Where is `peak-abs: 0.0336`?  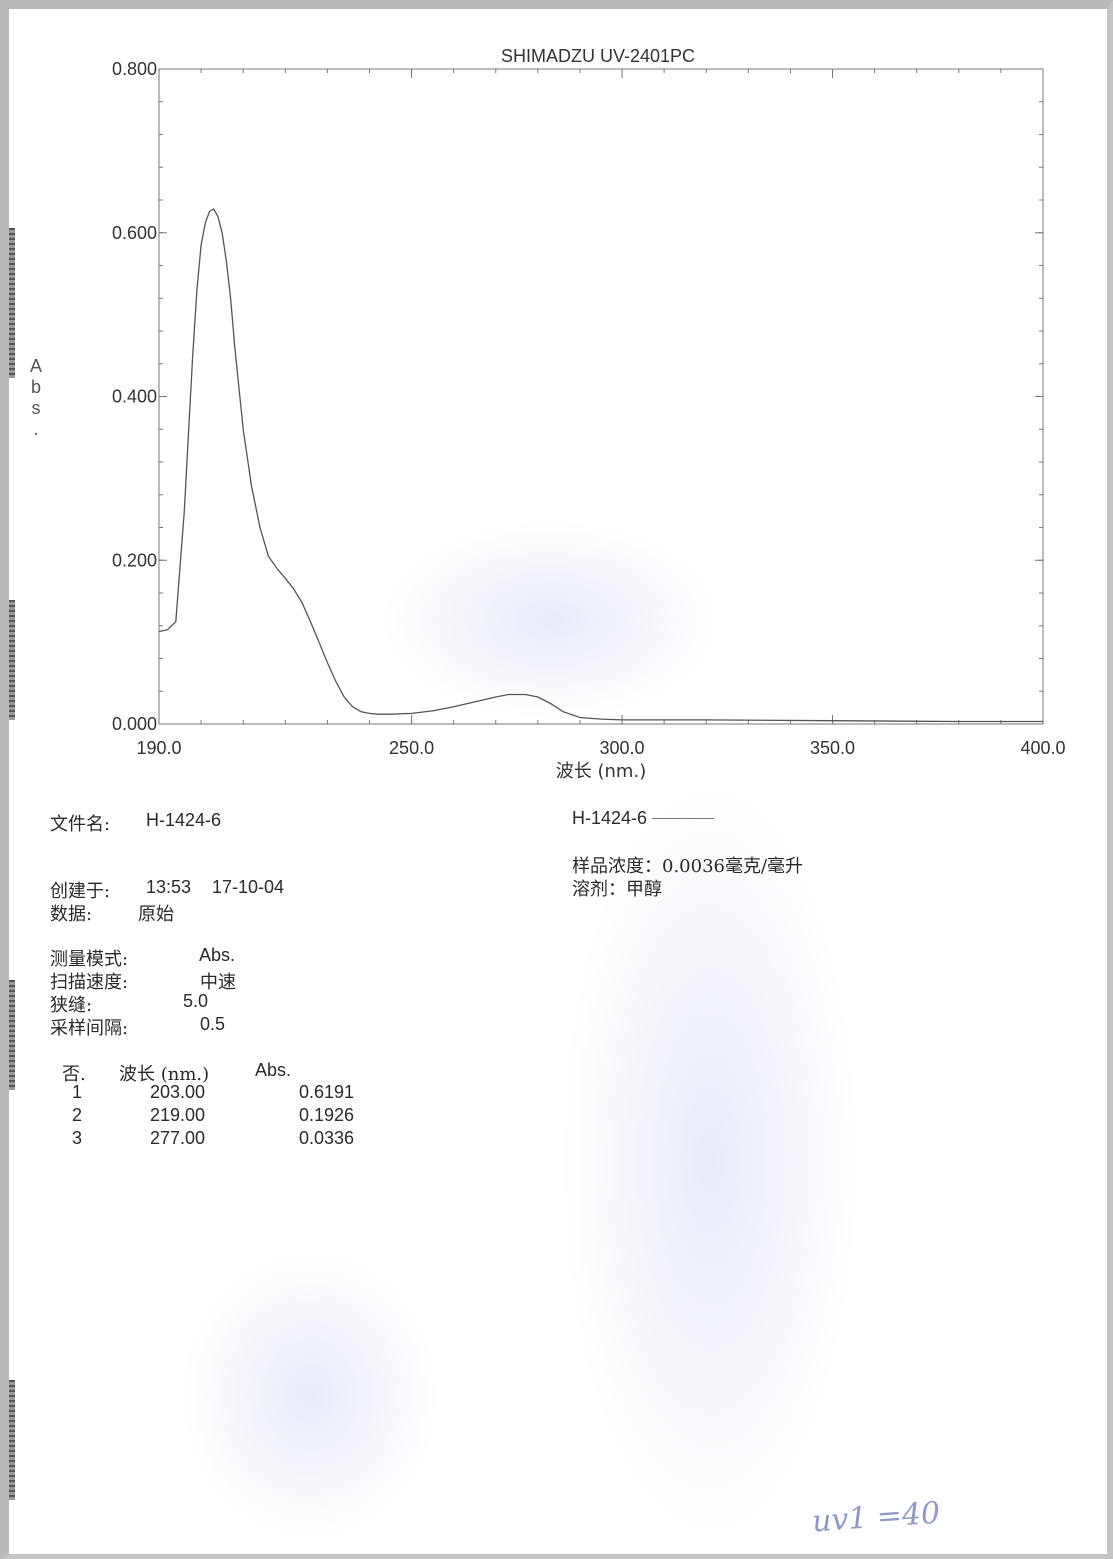 peak-abs: 0.0336 is located at coordinates (327, 1138).